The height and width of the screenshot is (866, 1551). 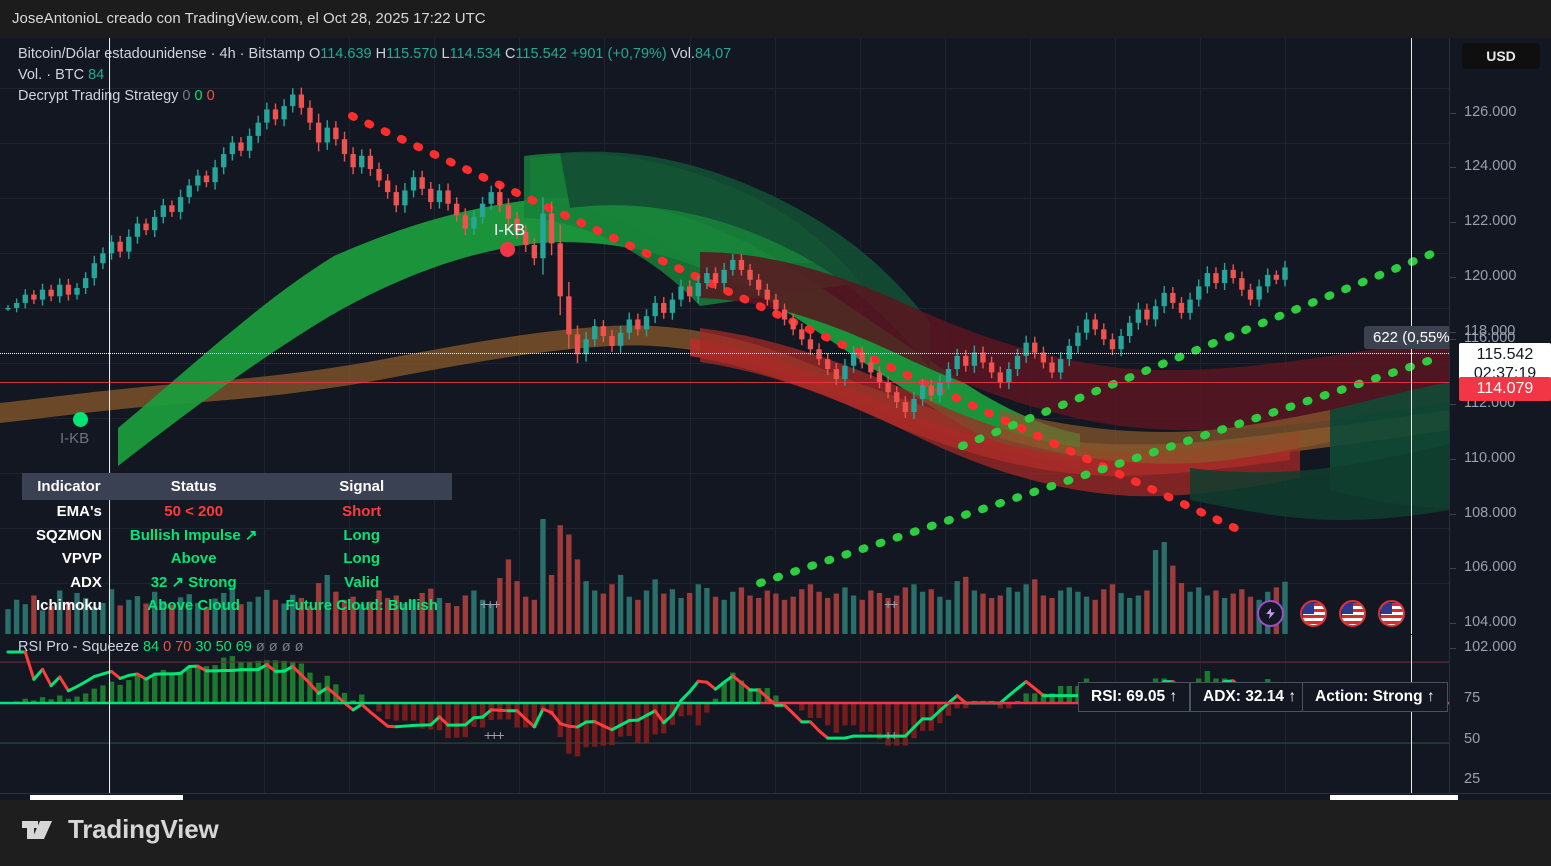 What do you see at coordinates (1201, 348) in the screenshot?
I see `trendline-green-upper` at bounding box center [1201, 348].